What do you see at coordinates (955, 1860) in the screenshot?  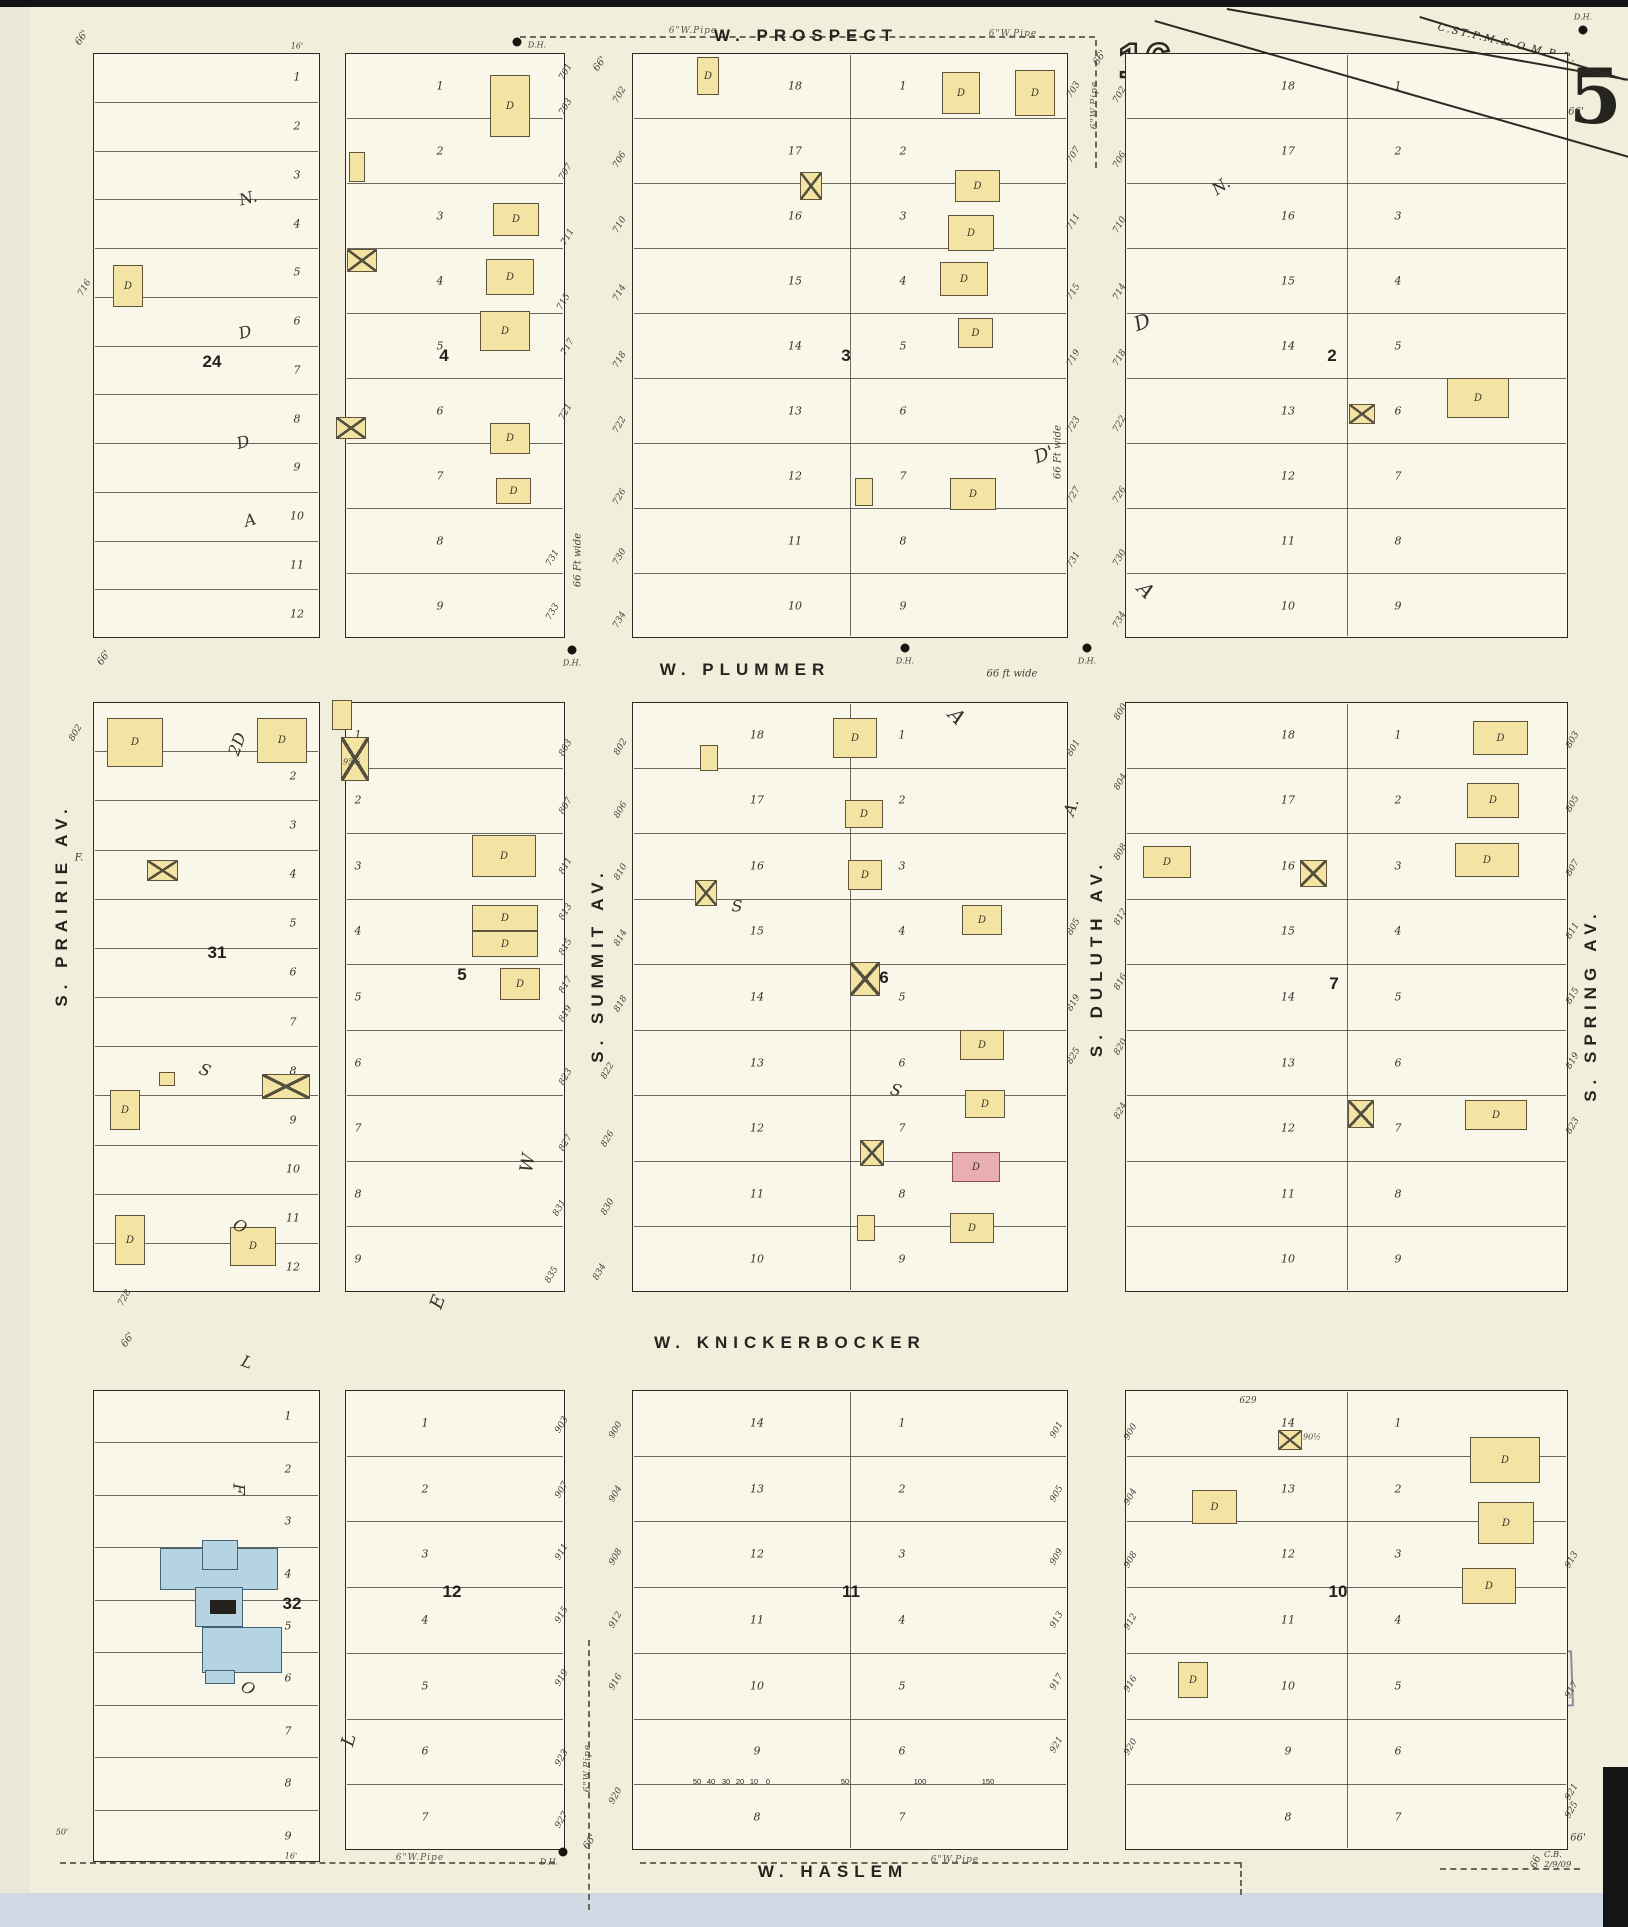 I see `pipe-size-label: 6"W.Pipe` at bounding box center [955, 1860].